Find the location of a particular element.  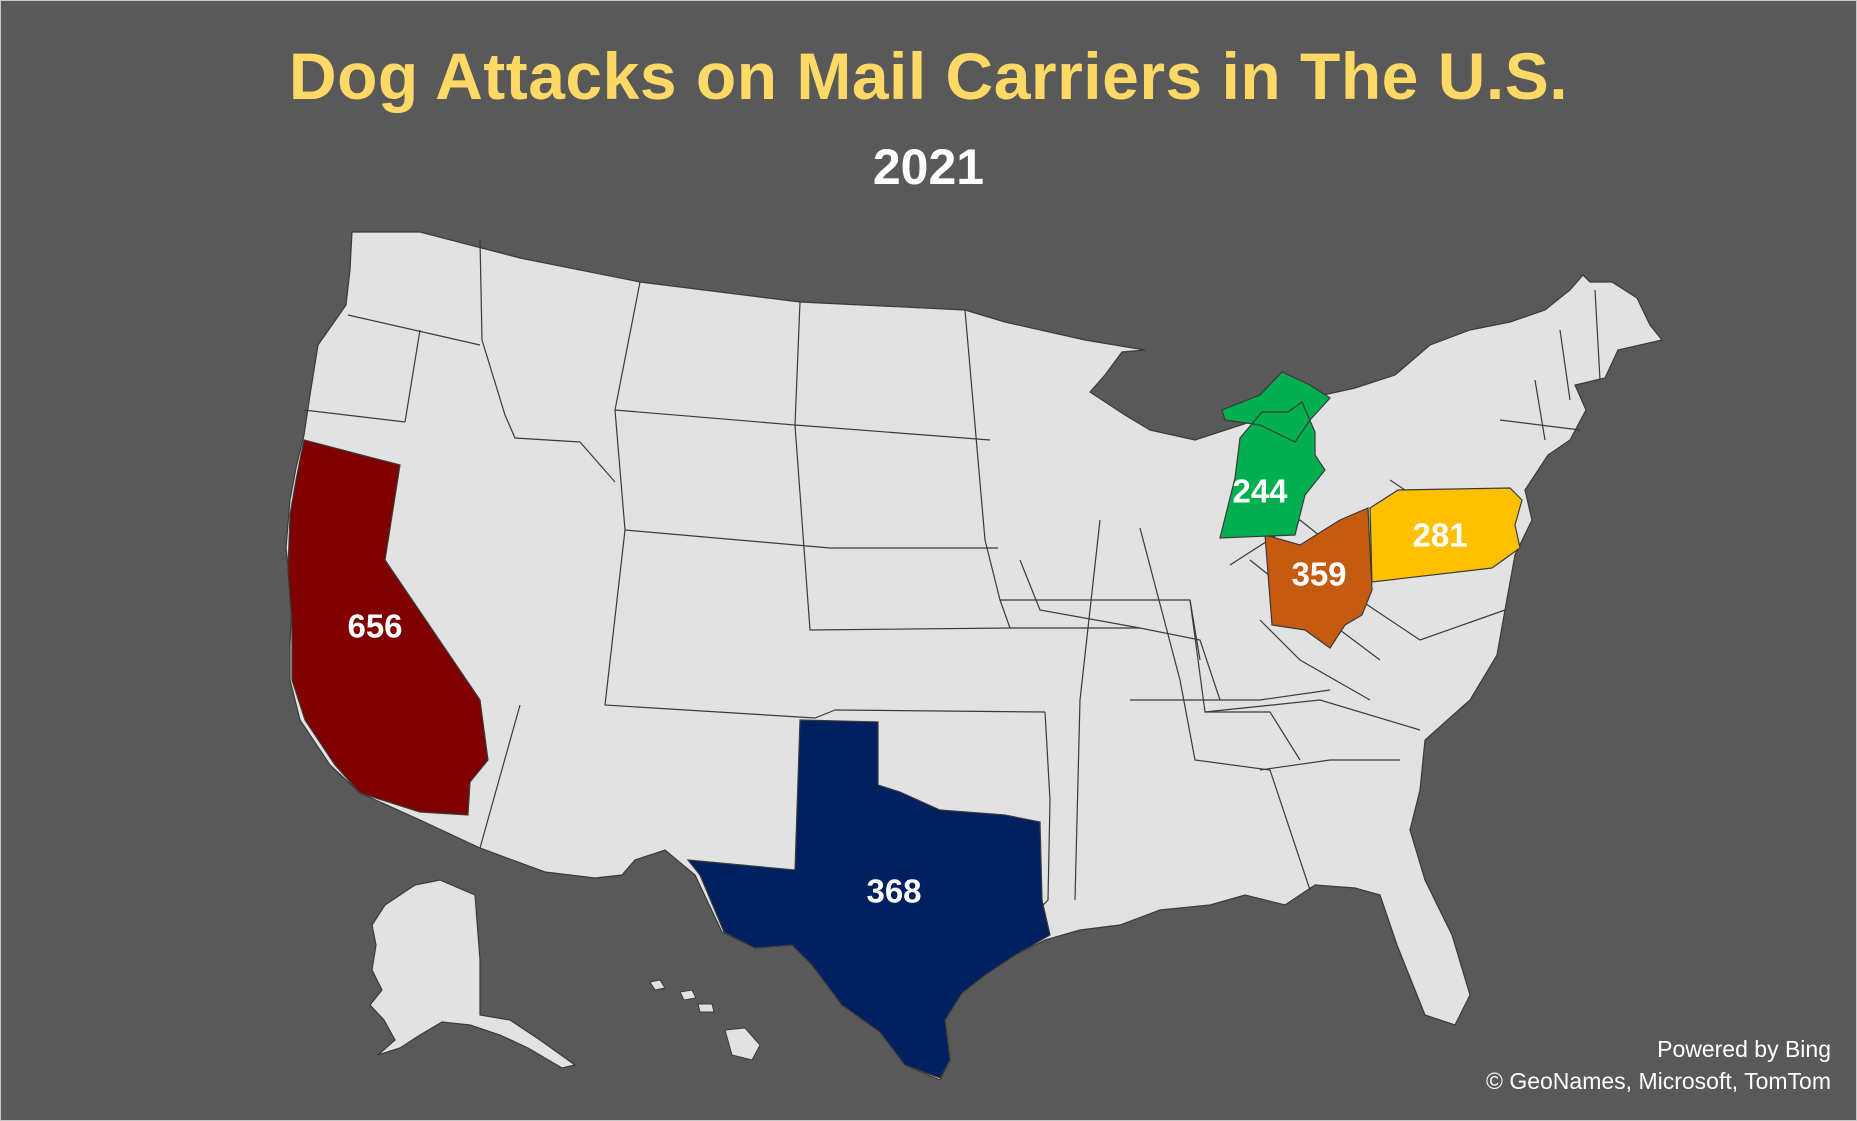

hawaii is located at coordinates (705, 1020).